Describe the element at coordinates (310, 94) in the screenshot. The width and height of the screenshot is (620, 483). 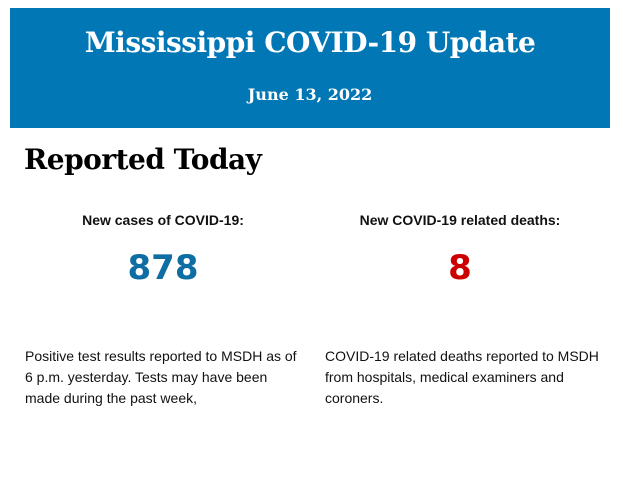
I see `update-date: June 13, 2022` at that location.